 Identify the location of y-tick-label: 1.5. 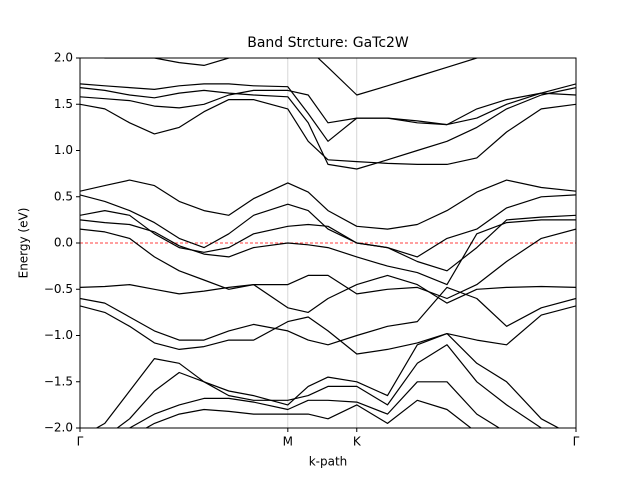
(63, 104).